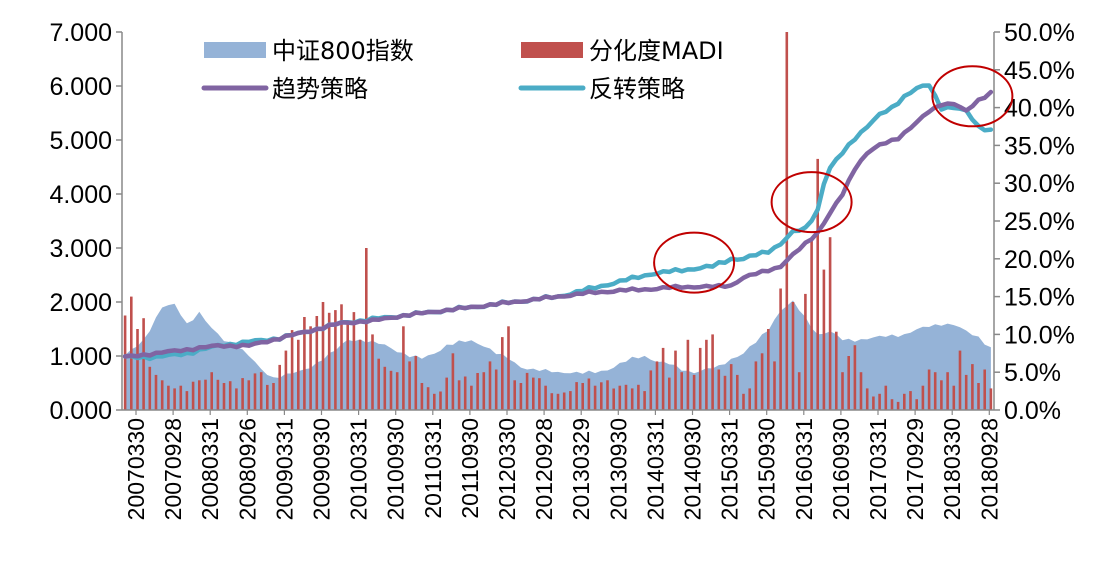  I want to click on right-tick-label: 5.0%, so click(1032, 373).